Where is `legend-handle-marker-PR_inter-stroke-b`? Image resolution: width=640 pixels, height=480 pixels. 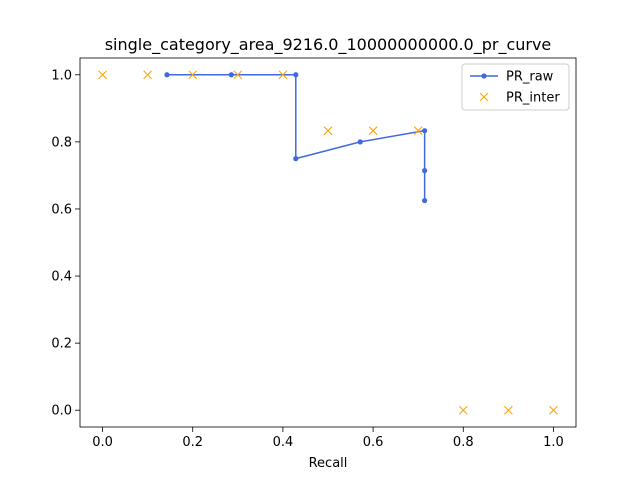 legend-handle-marker-PR_inter-stroke-b is located at coordinates (484, 97).